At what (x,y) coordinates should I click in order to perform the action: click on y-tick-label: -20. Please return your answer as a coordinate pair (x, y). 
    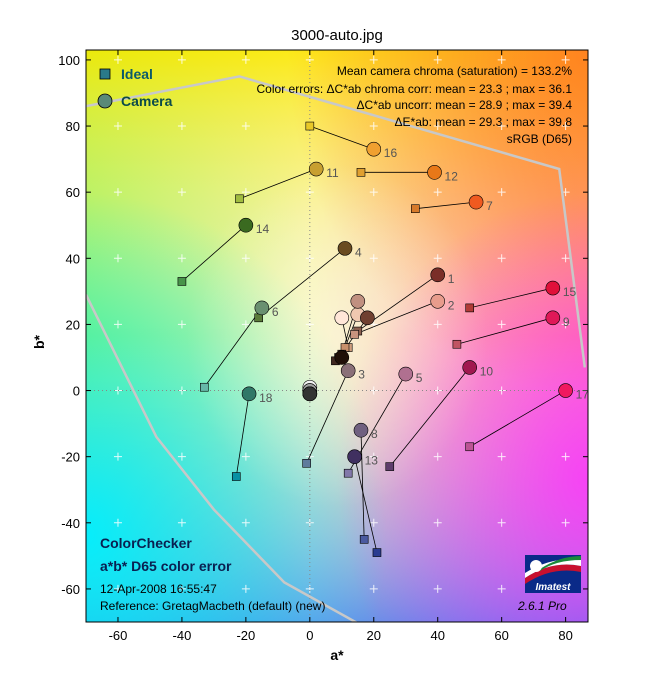
    Looking at the image, I should click on (70, 457).